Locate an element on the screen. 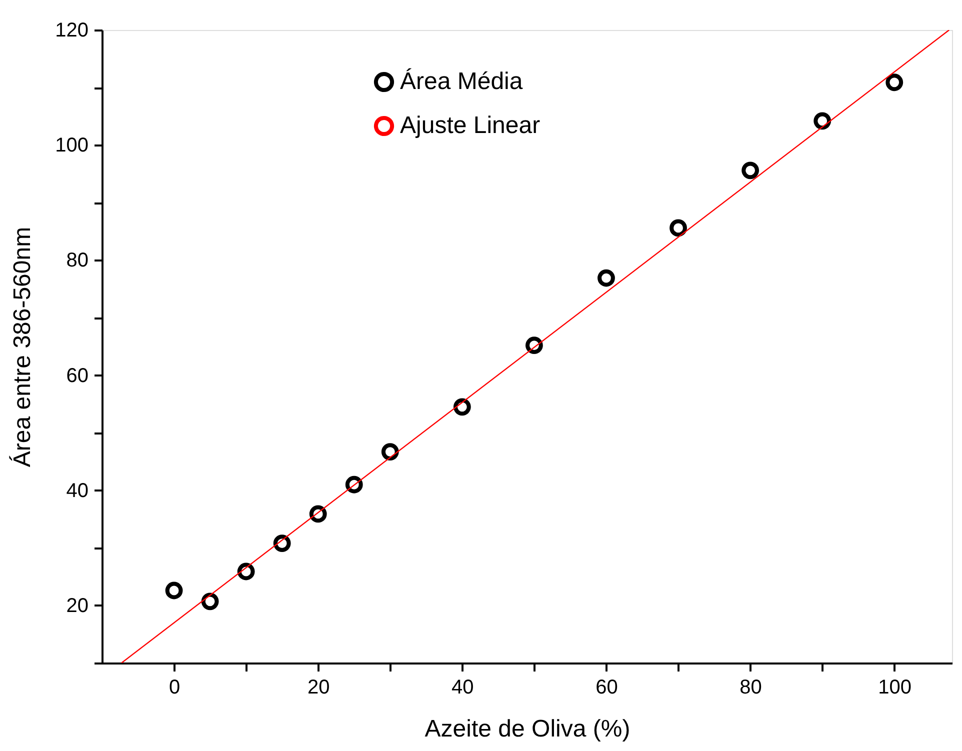 This screenshot has height=751, width=962. y-tick-label: 80 is located at coordinates (77, 261).